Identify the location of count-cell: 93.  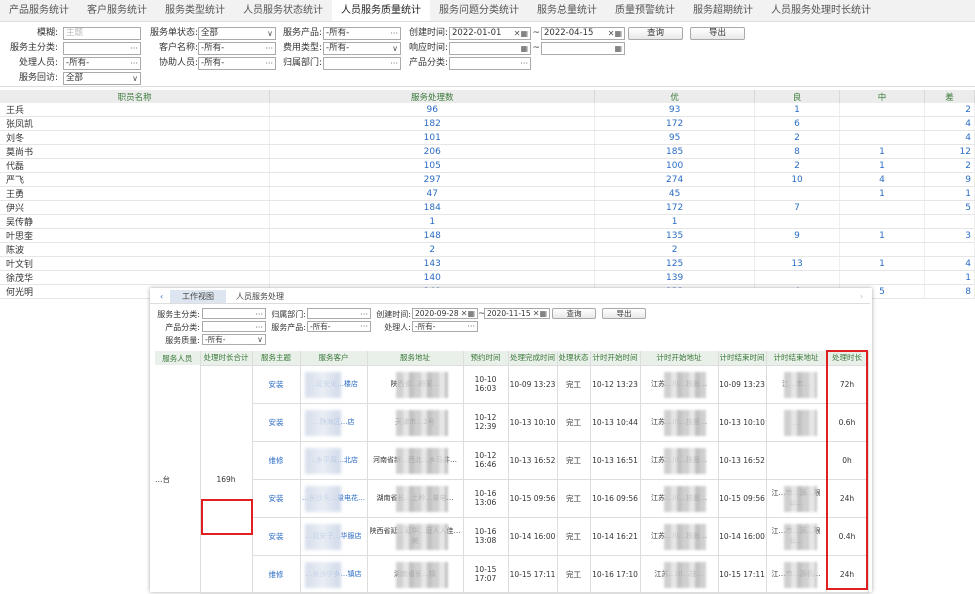
(675, 110).